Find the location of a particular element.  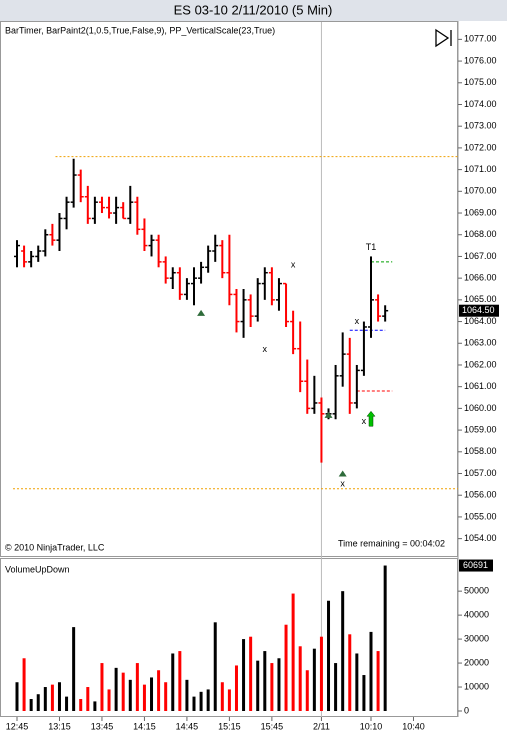

x-tick-label: 13:15 is located at coordinates (59, 726).